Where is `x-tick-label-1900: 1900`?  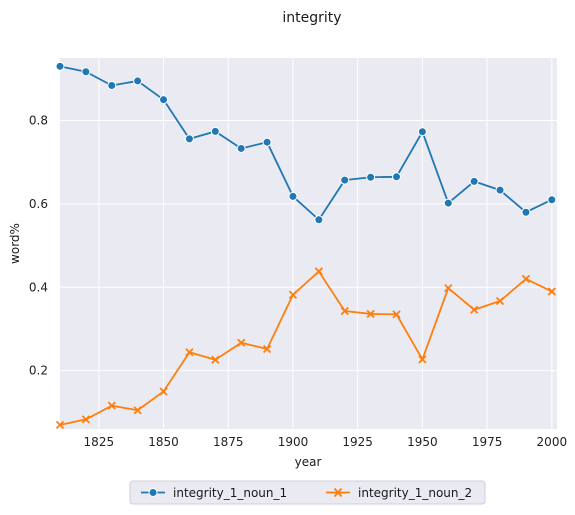
x-tick-label-1900: 1900 is located at coordinates (293, 442).